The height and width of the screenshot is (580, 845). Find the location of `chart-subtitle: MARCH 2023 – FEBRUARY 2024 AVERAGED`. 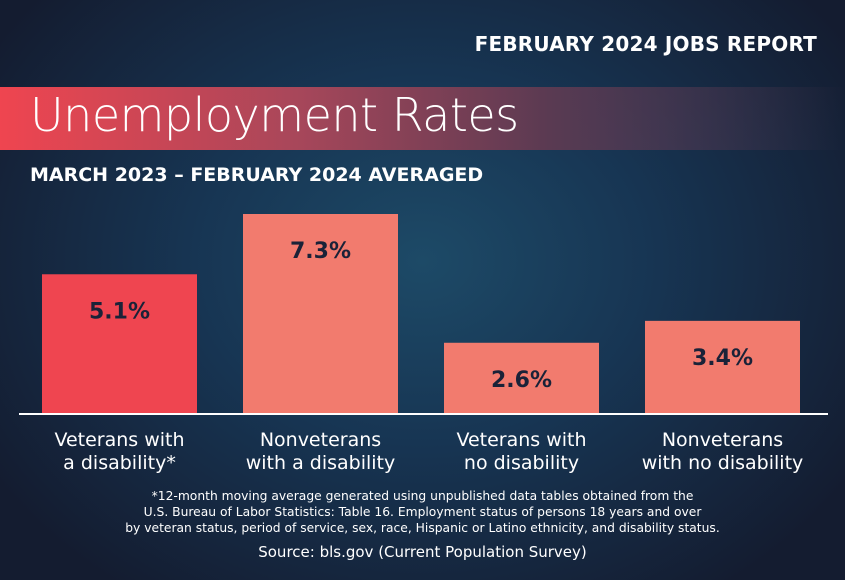

chart-subtitle: MARCH 2023 – FEBRUARY 2024 AVERAGED is located at coordinates (257, 175).